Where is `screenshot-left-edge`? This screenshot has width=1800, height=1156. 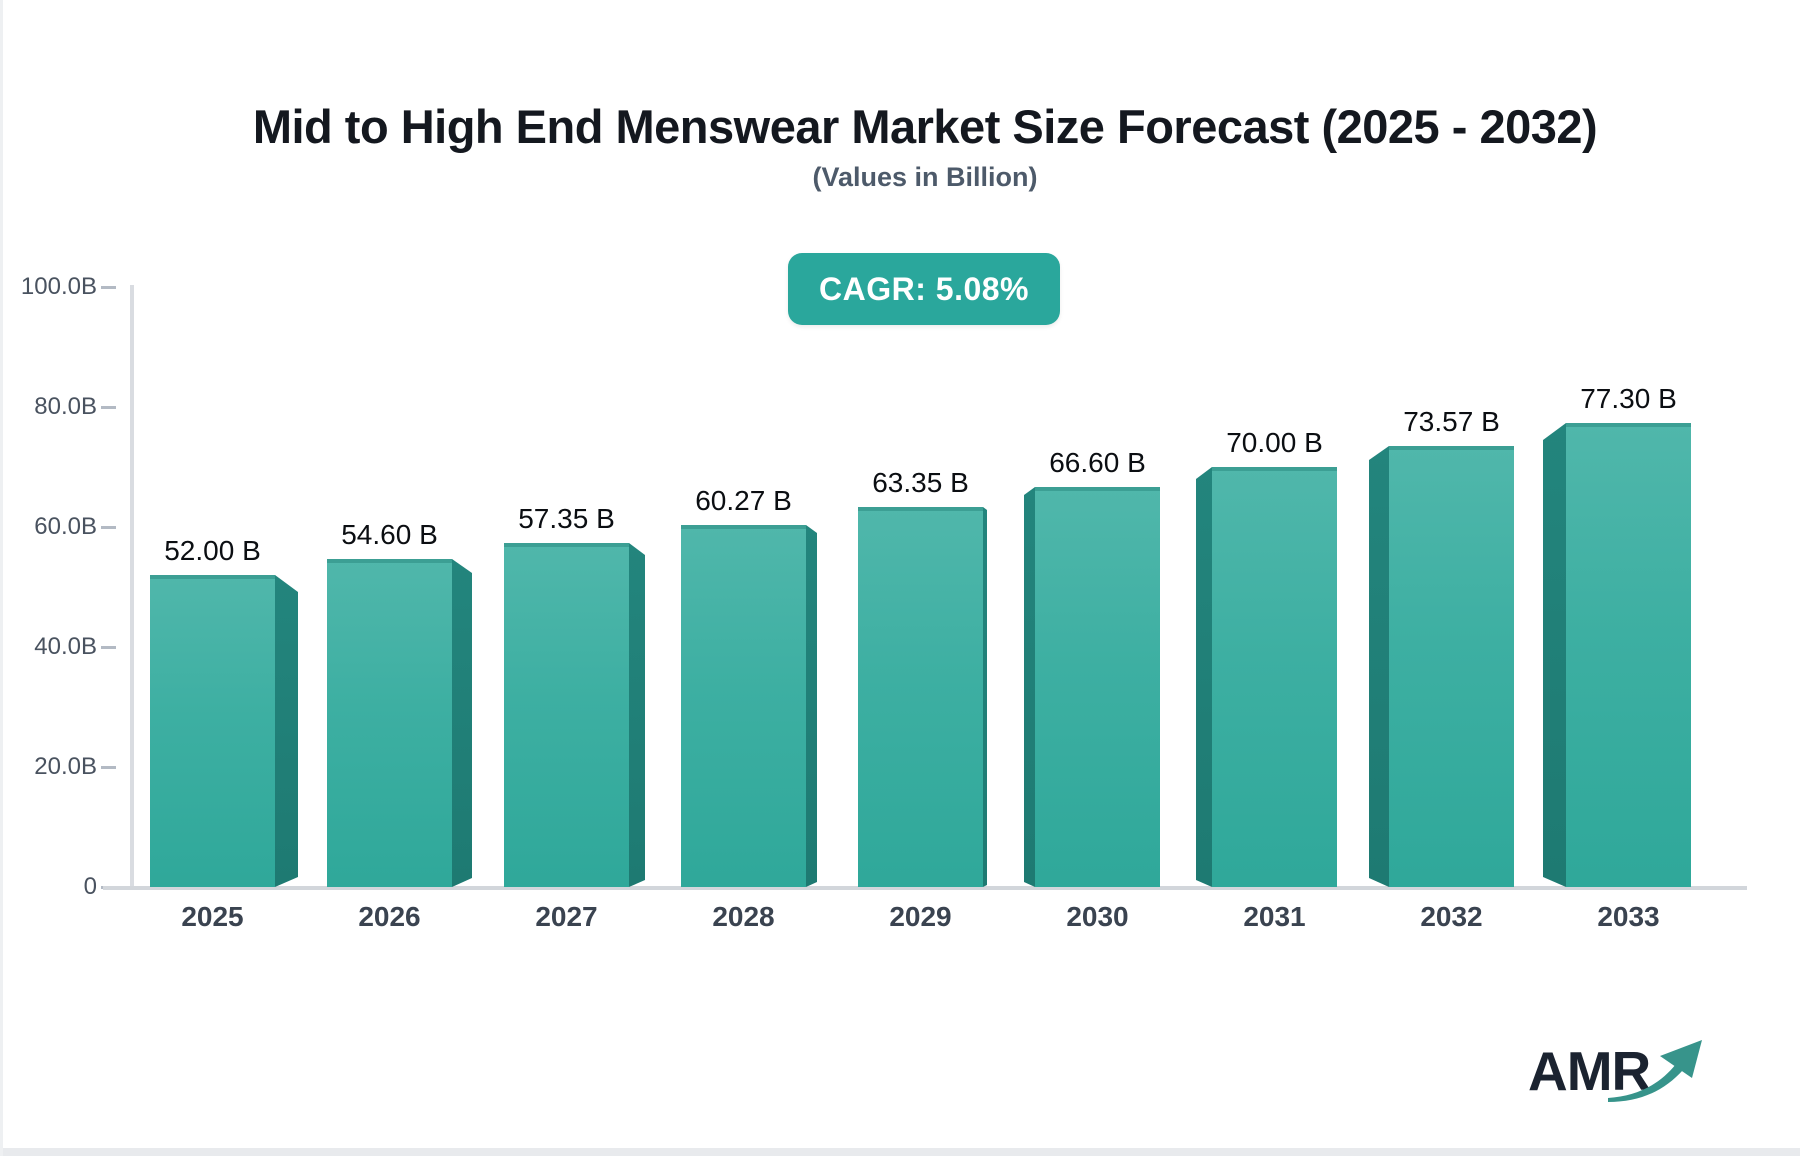
screenshot-left-edge is located at coordinates (1, 578).